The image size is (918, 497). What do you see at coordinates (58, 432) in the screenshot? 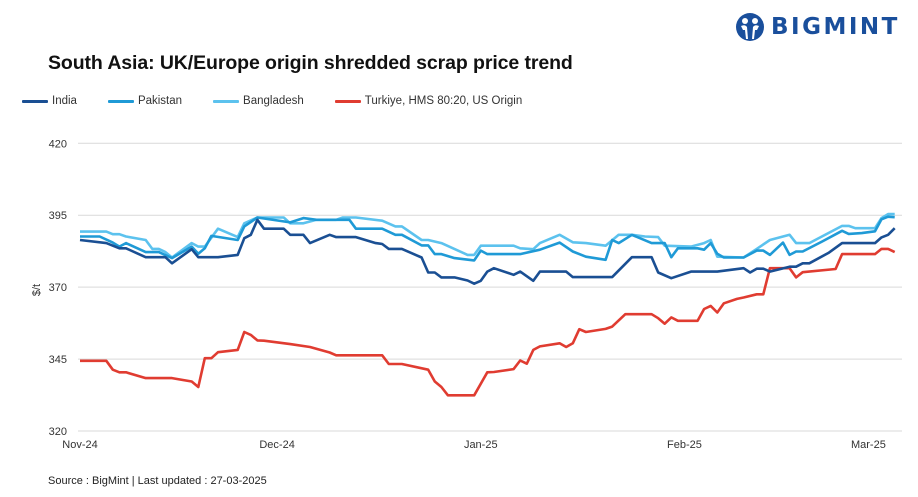
I see `y-tick-label: 320` at bounding box center [58, 432].